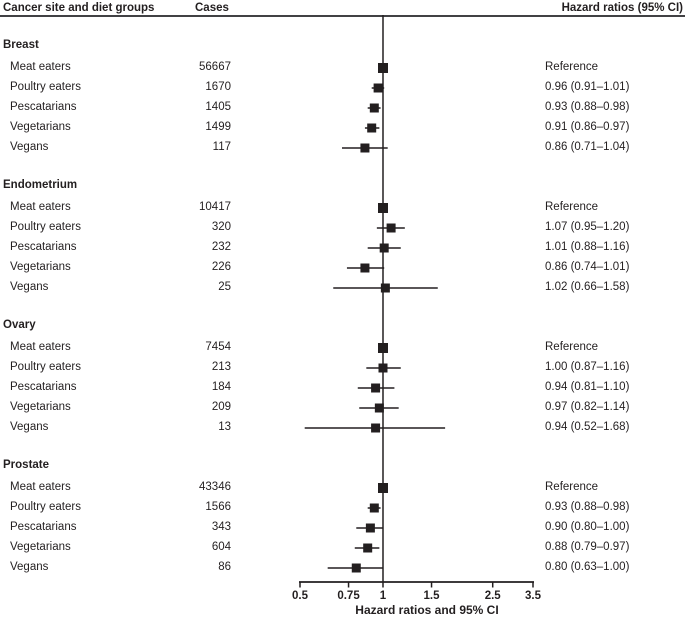 This screenshot has width=685, height=618. What do you see at coordinates (587, 287) in the screenshot?
I see `hr-text: 1.02 (0.66–1.58)` at bounding box center [587, 287].